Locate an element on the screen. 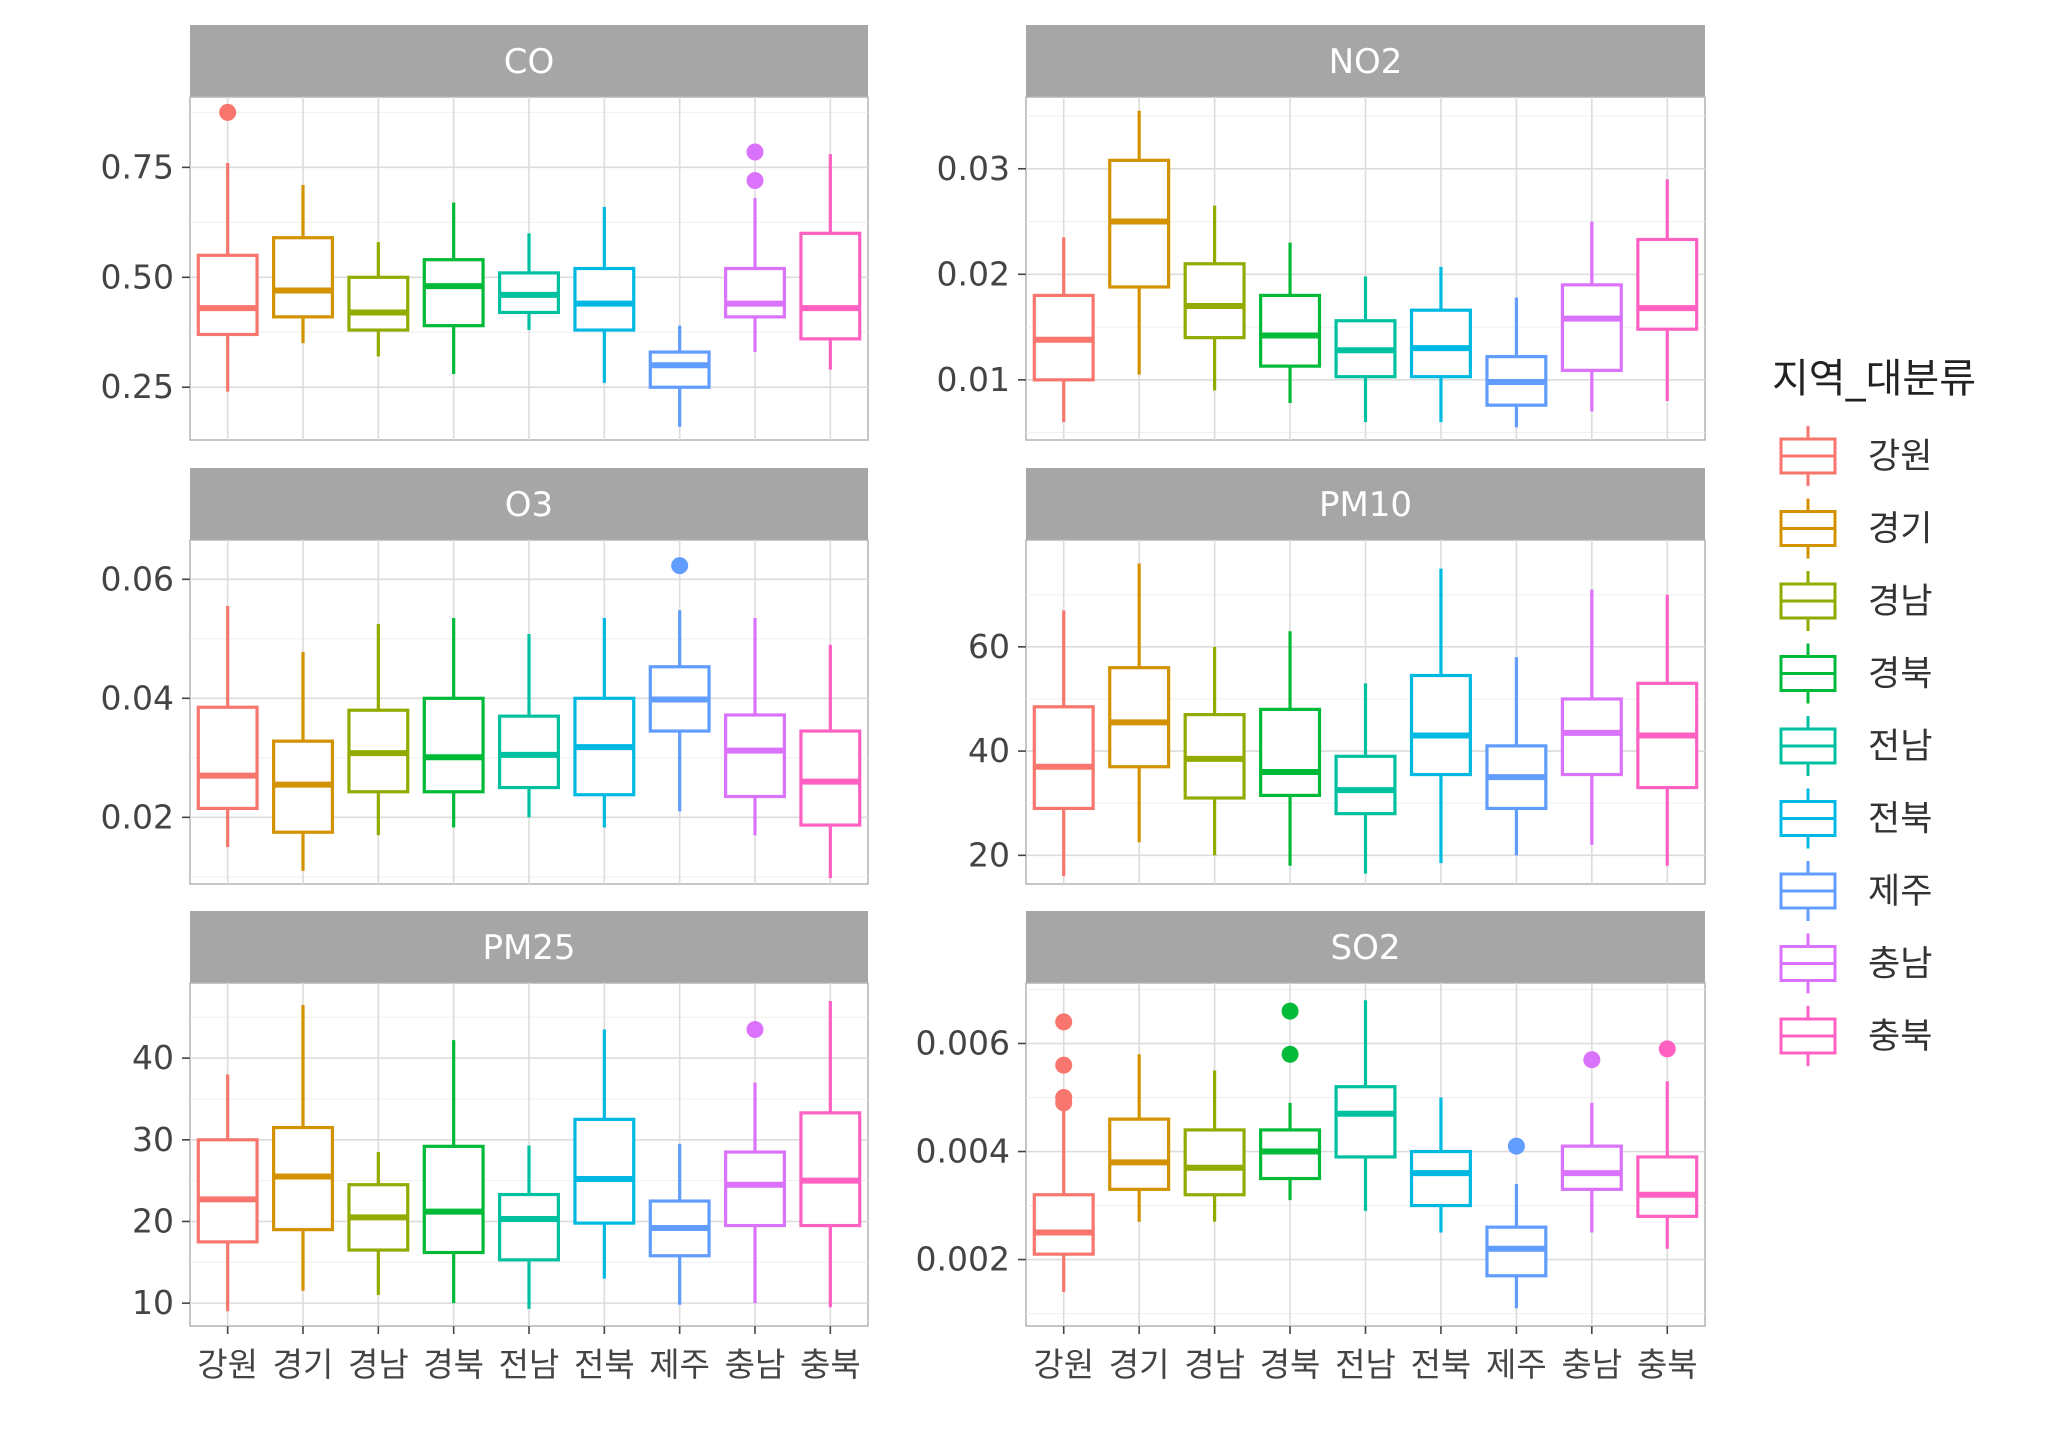 Image resolution: width=2058 pixels, height=1454 pixels. legend-label: 경기 is located at coordinates (1900, 530).